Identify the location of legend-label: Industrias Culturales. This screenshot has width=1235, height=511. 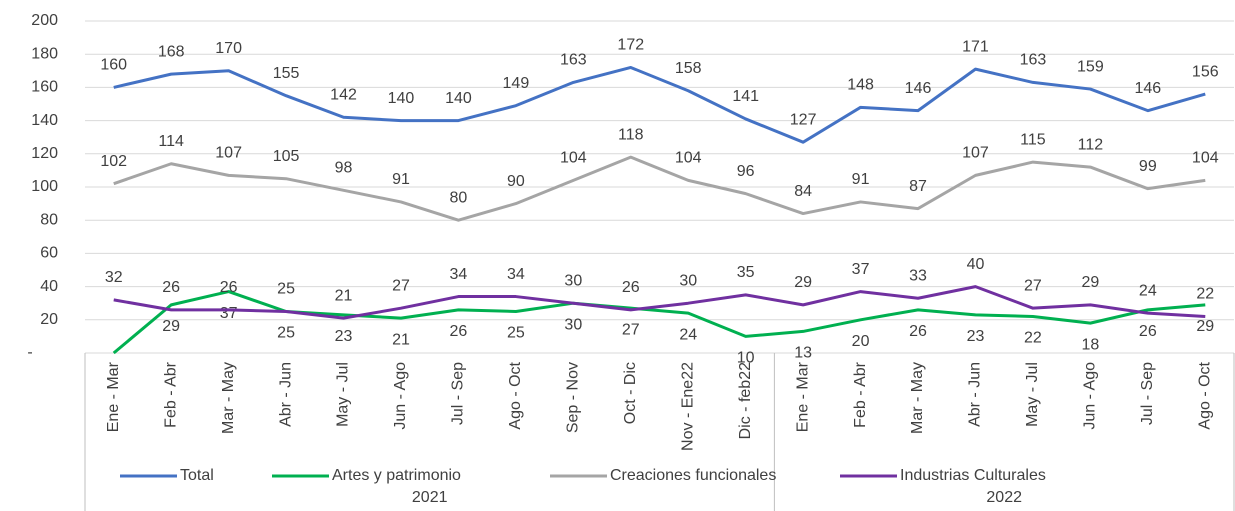
(973, 475).